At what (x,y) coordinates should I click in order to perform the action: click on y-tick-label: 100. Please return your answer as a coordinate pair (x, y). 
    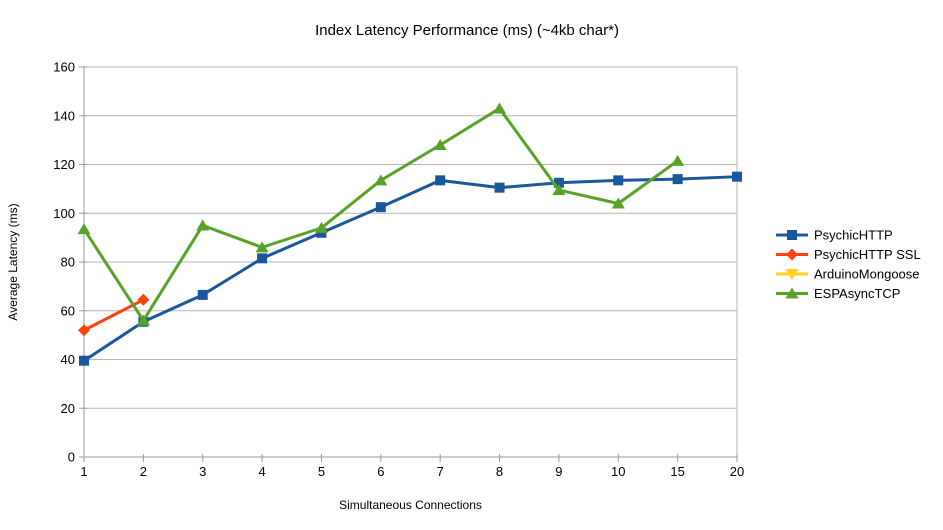
    Looking at the image, I should click on (64, 213).